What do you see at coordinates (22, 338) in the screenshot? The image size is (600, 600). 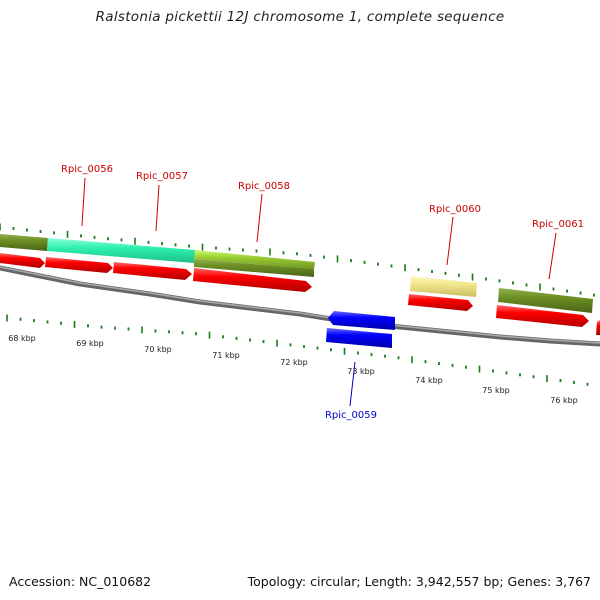 I see `scale-label: 68 kbp` at bounding box center [22, 338].